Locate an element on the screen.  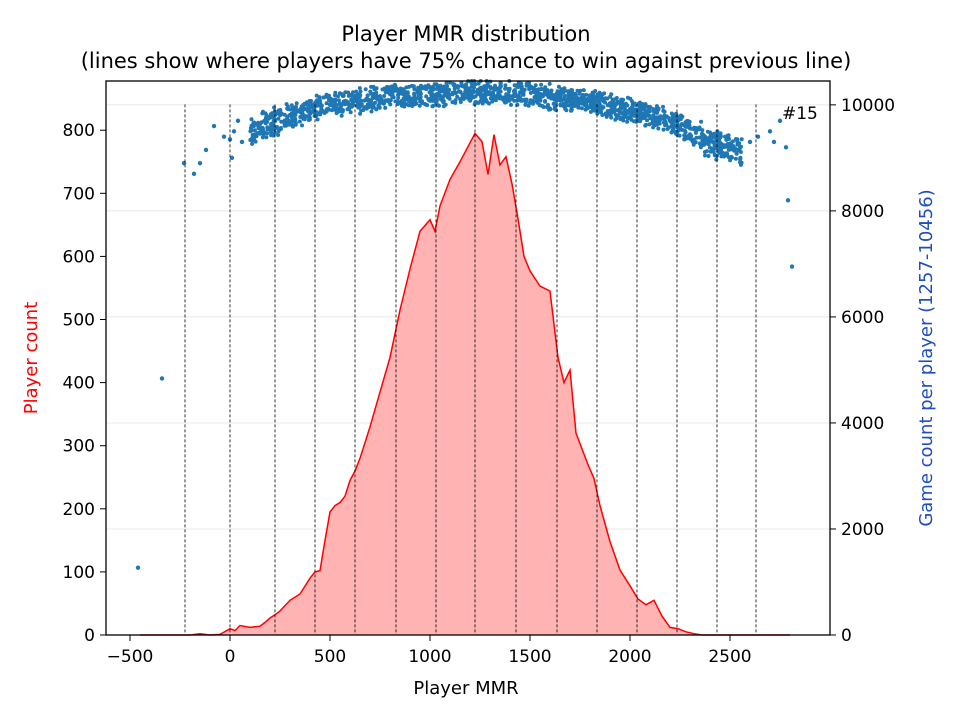
x-tick-label: 1000 is located at coordinates (429, 657).